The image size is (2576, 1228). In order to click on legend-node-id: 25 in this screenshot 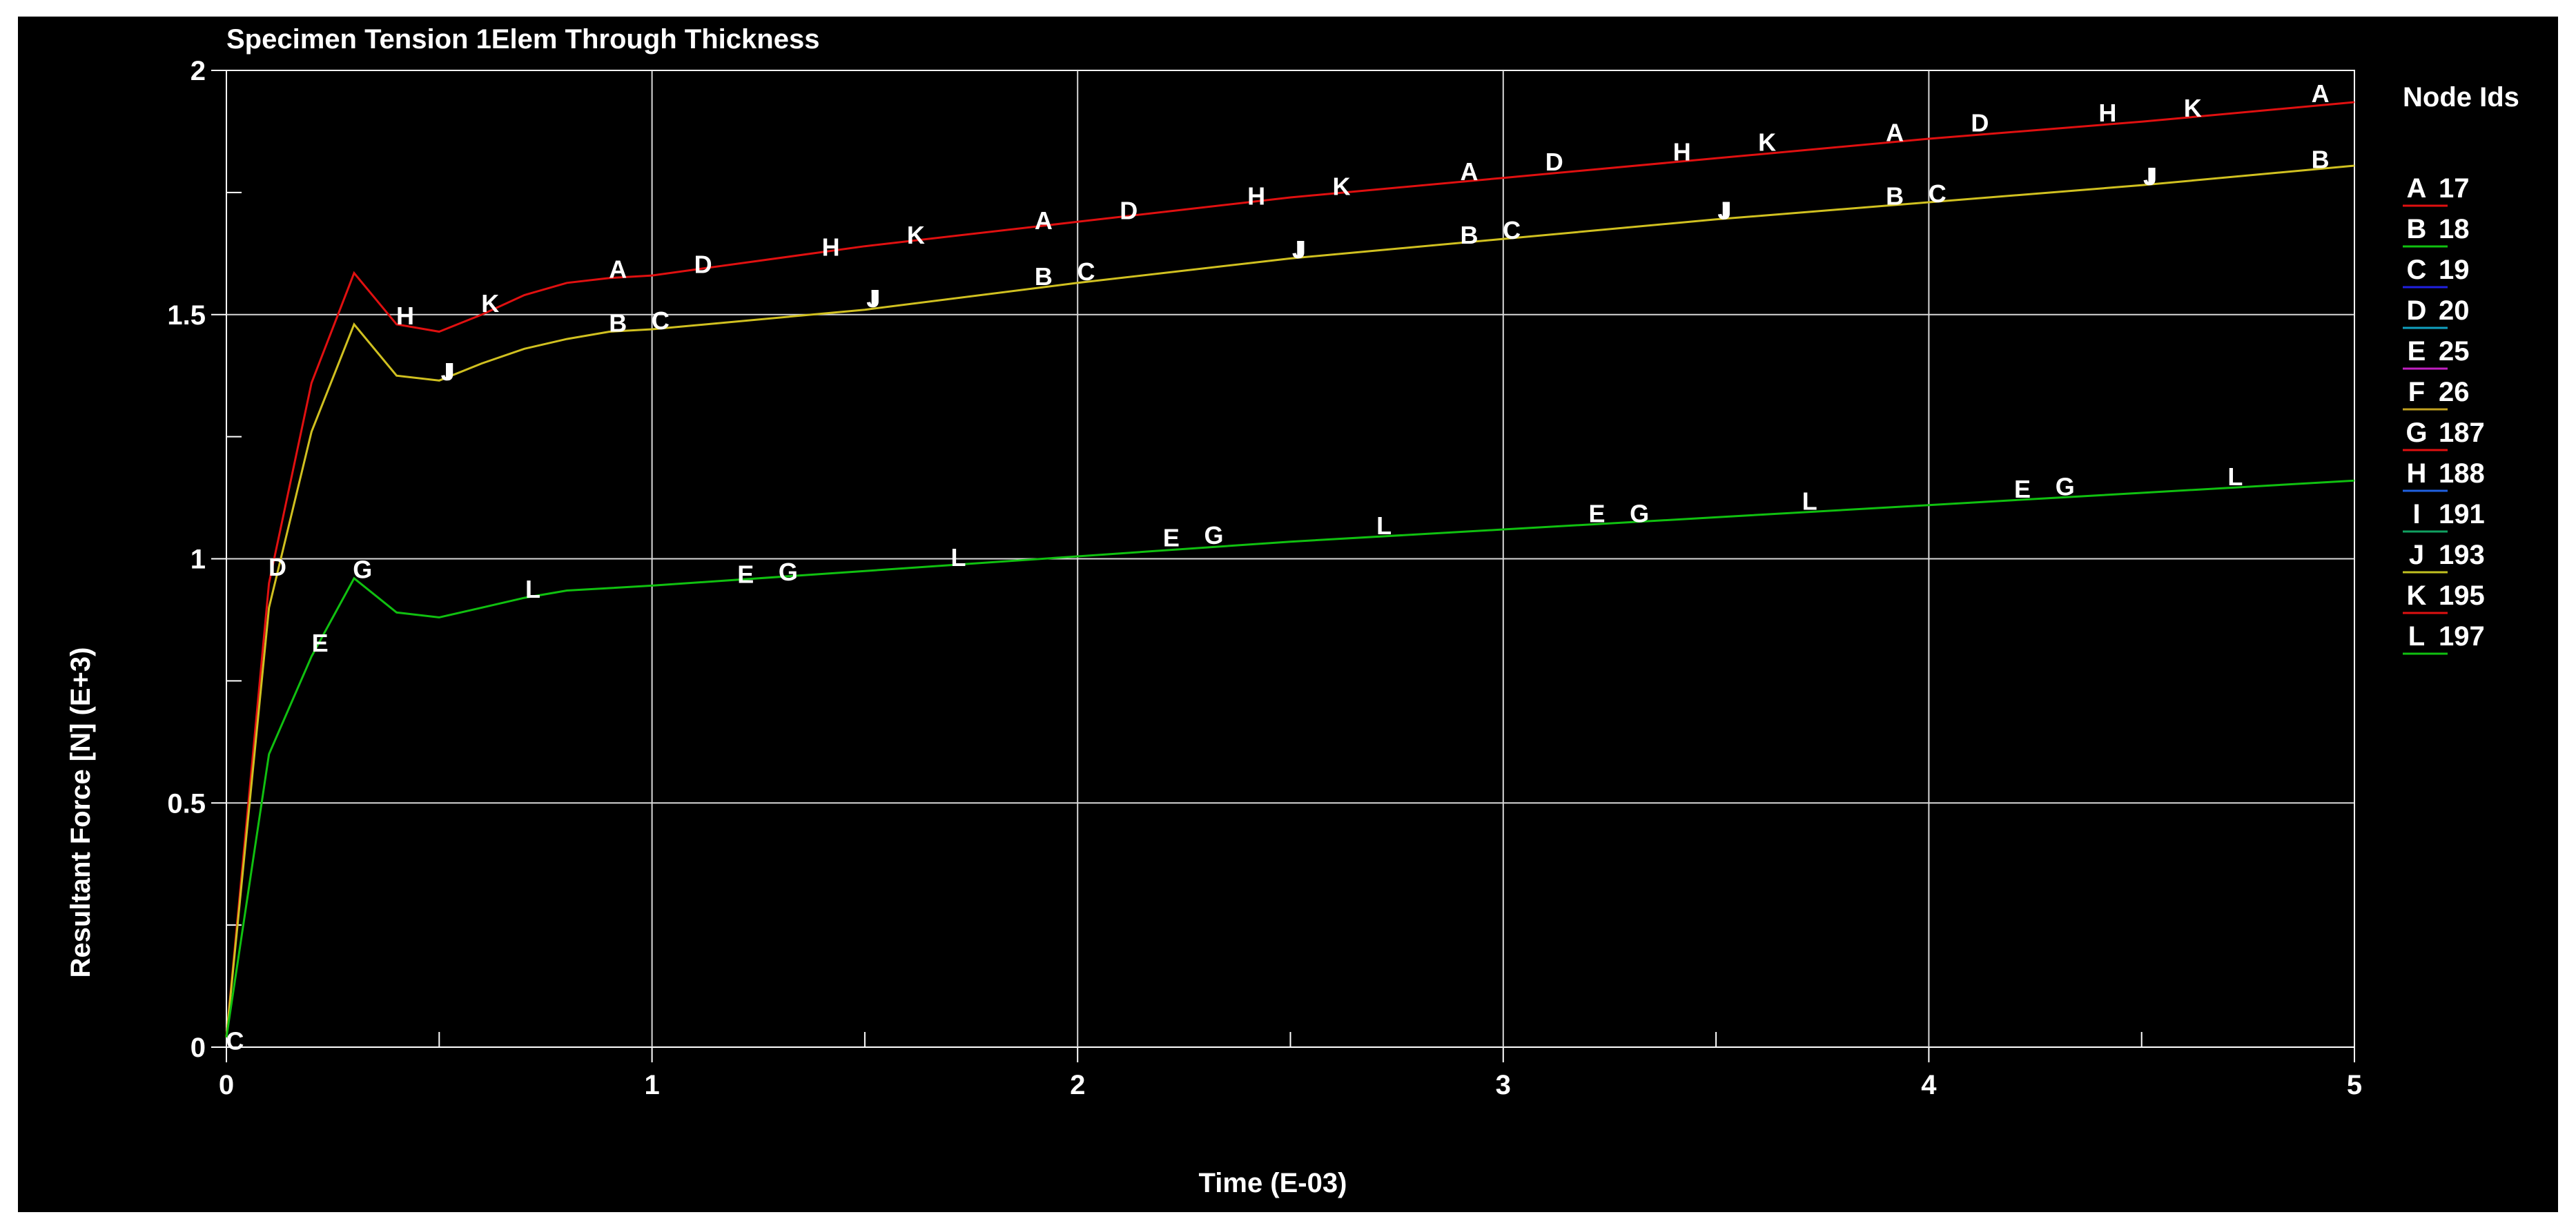, I will do `click(2454, 351)`.